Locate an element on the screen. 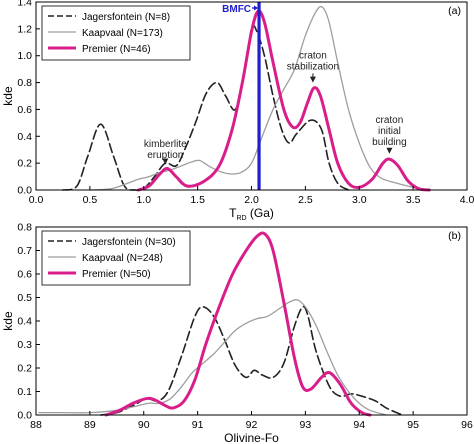 Image resolution: width=474 pixels, height=444 pixels. annotation-text: eruption is located at coordinates (165, 155).